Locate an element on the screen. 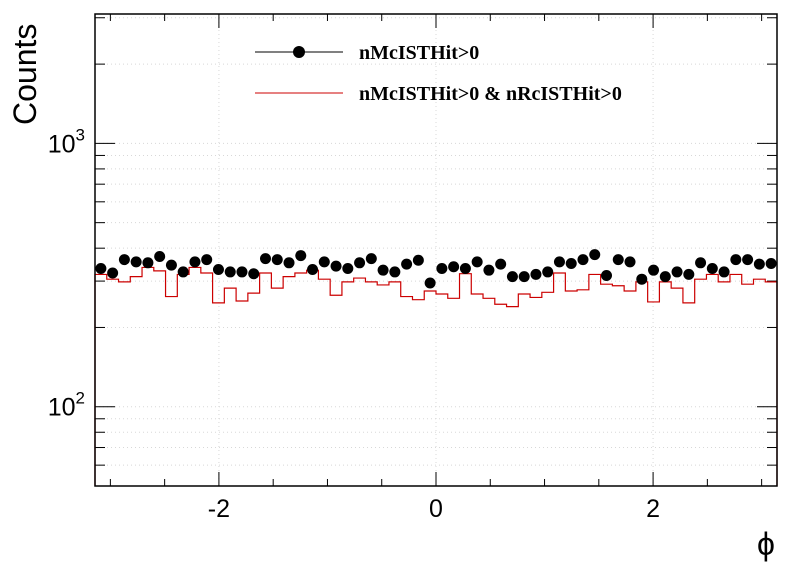 The width and height of the screenshot is (796, 572). x-tick-labels: -2 0 2 is located at coordinates (434, 509).